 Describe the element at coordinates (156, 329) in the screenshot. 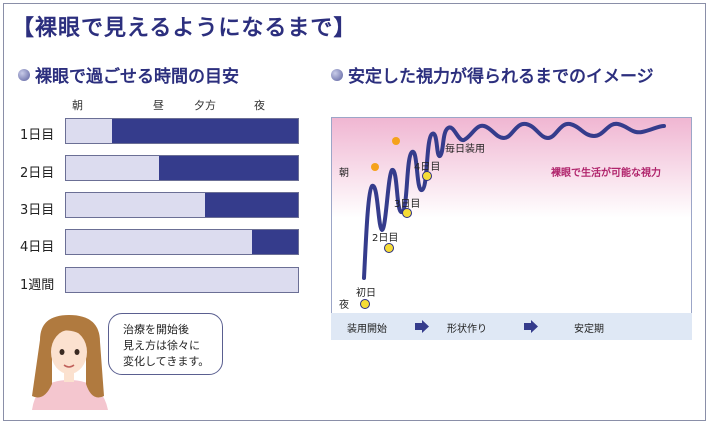

I see `bubble-line-1: 治療を開始後` at that location.